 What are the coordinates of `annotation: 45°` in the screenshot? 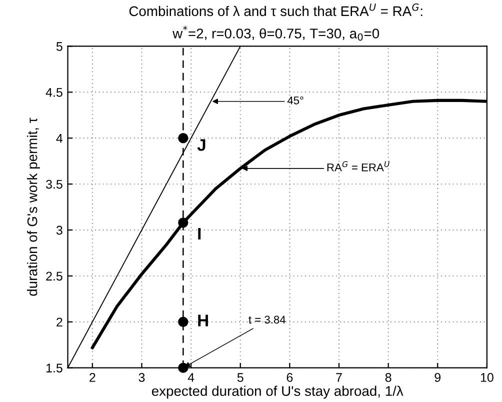 It's located at (295, 100).